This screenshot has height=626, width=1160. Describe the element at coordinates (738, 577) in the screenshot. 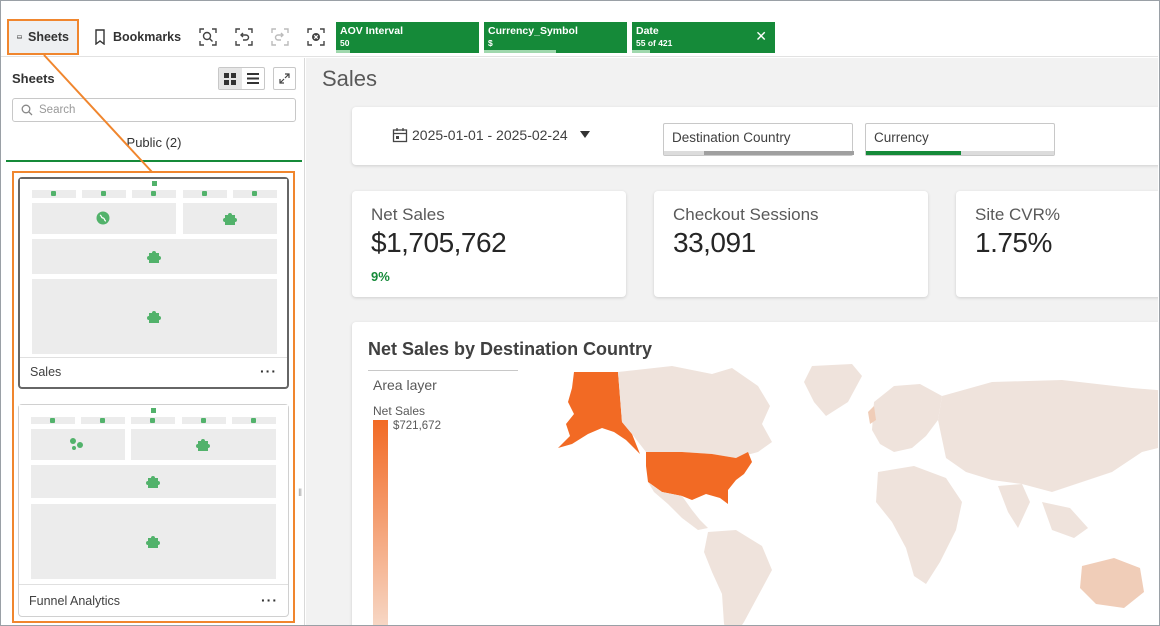

I see `country-south-america` at that location.